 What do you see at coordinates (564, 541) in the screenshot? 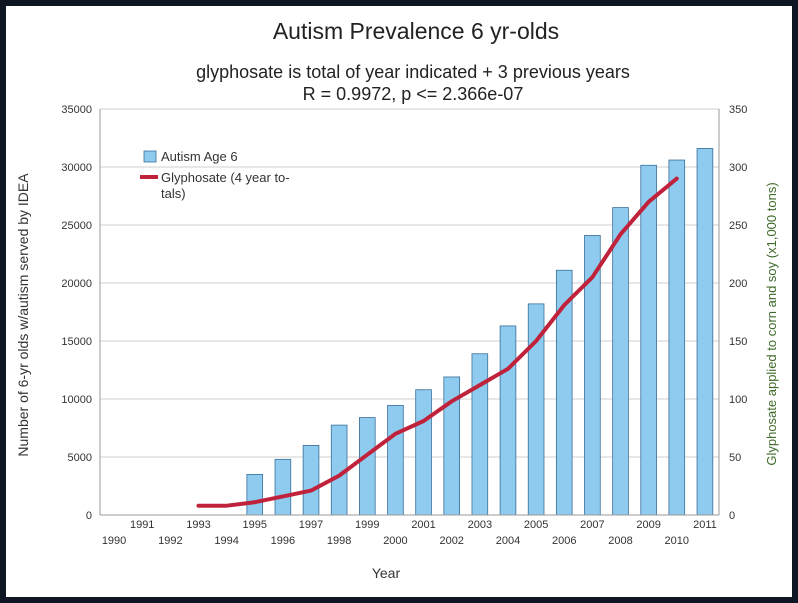
I see `x-tick-label: 2006` at bounding box center [564, 541].